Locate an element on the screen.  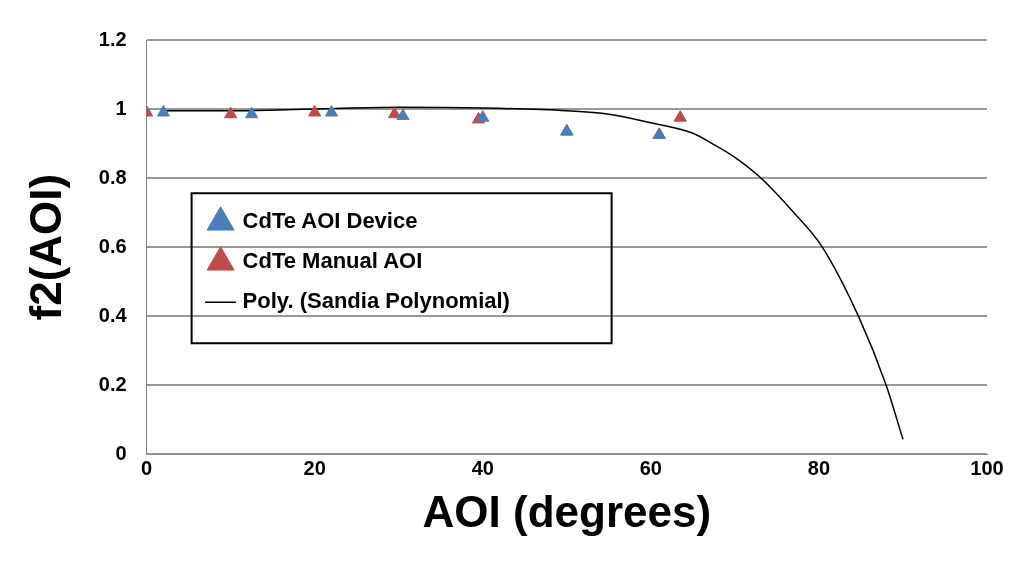
y-tick-label: 0 is located at coordinates (121, 452).